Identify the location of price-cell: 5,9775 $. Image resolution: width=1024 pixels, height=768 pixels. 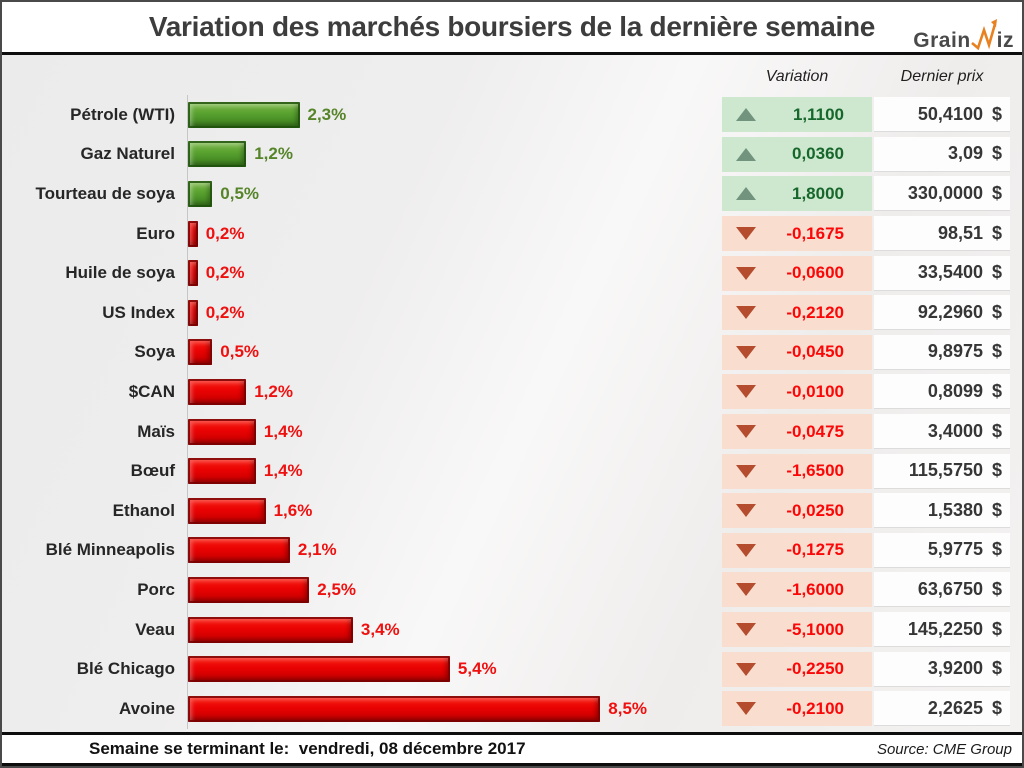
(942, 550).